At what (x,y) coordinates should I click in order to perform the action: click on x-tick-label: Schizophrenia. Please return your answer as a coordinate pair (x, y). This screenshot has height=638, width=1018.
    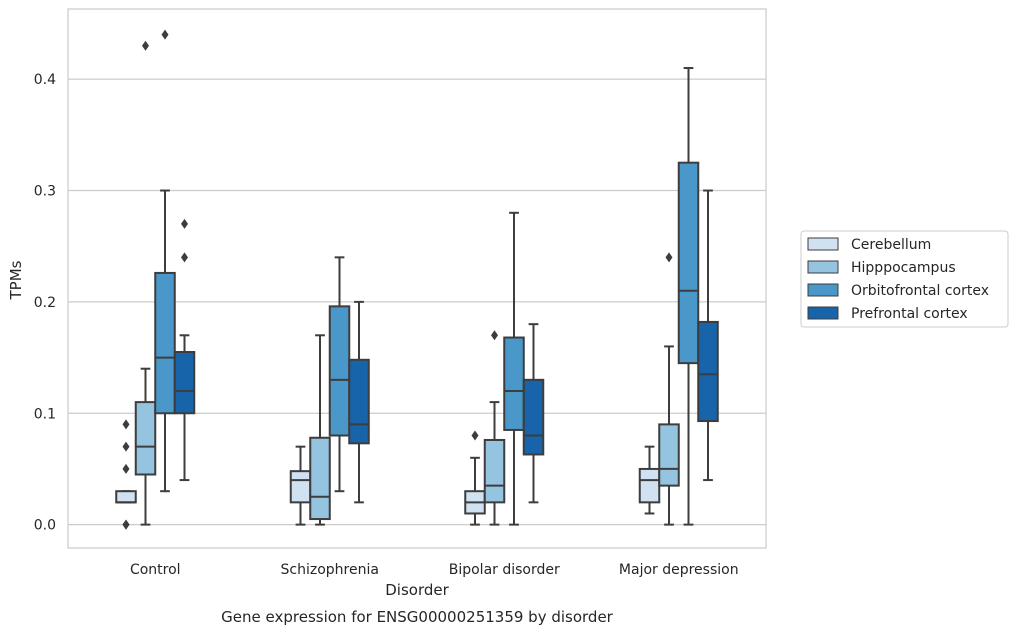
    Looking at the image, I should click on (330, 570).